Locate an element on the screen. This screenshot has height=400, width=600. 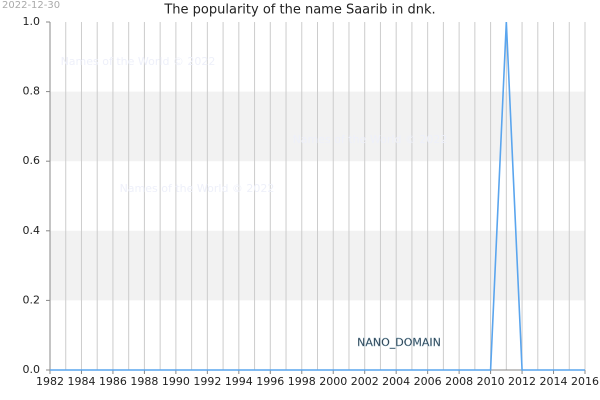
y-tick-label: 1.0 is located at coordinates (32, 21).